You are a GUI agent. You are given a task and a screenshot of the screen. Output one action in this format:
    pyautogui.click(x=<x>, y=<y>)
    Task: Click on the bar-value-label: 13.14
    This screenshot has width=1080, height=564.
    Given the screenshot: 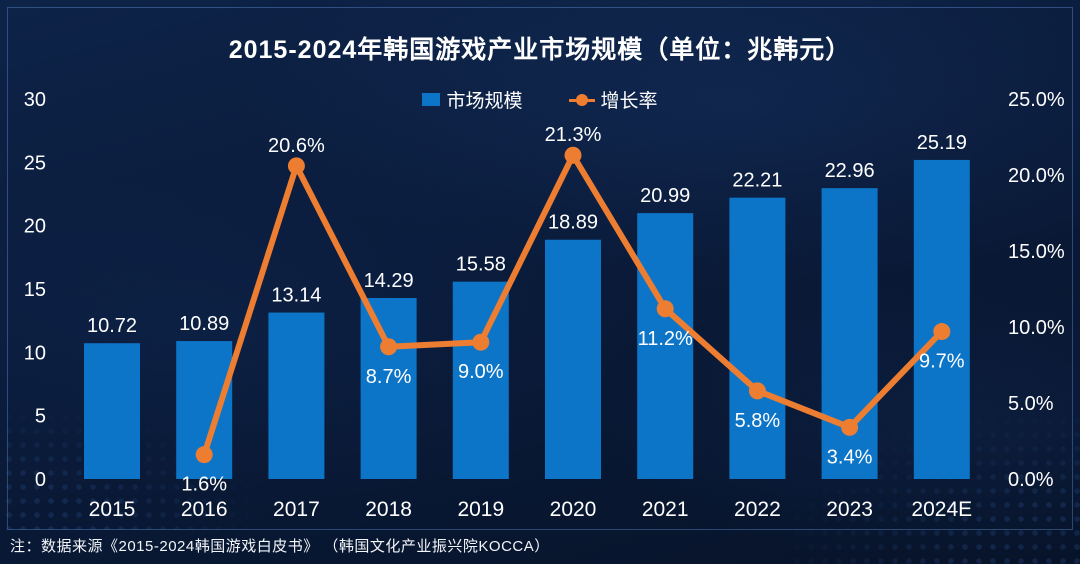 What is the action you would take?
    pyautogui.click(x=296, y=296)
    